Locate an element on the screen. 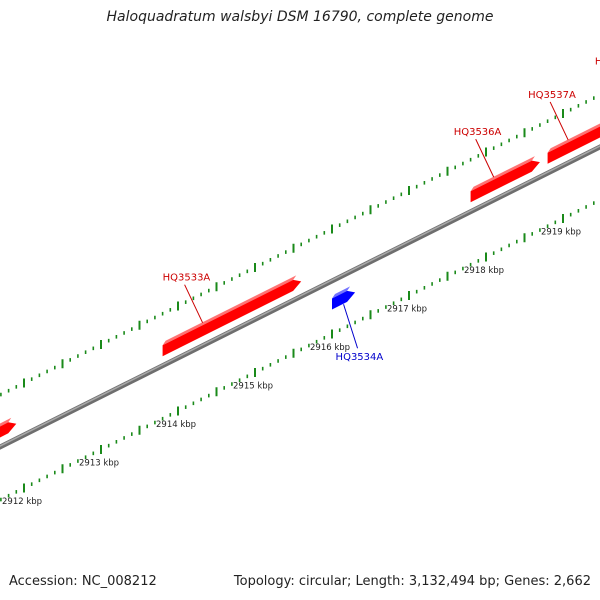 This screenshot has width=600, height=600. tick-label: 2916 kbp is located at coordinates (330, 348).